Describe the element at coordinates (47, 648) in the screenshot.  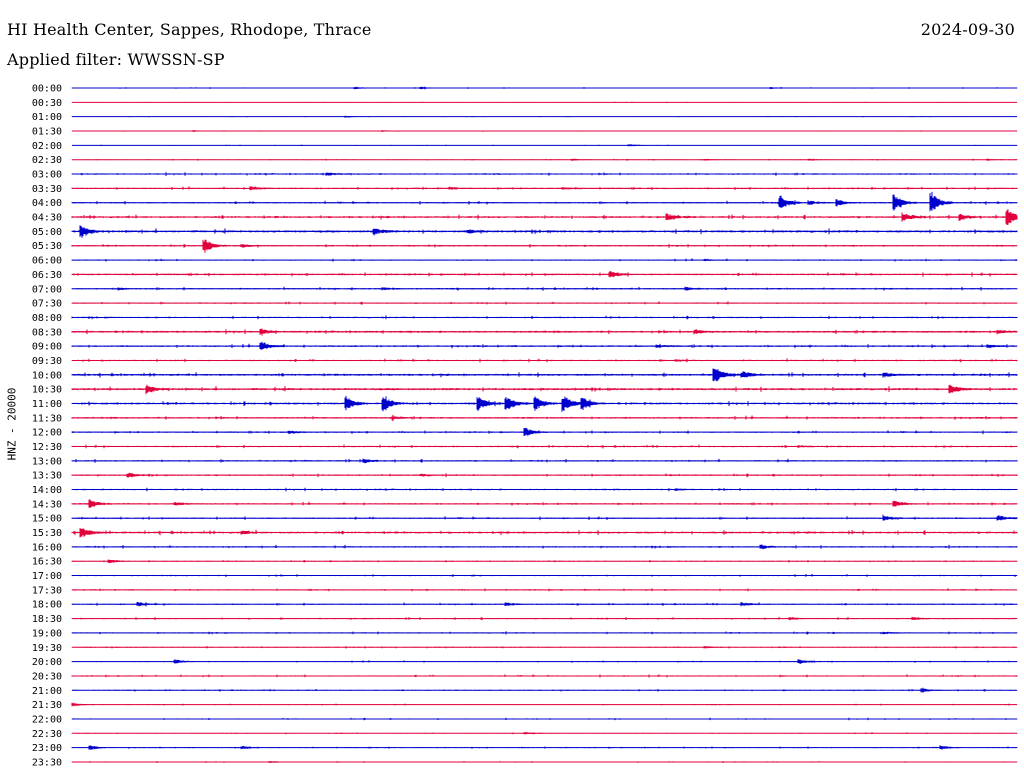
I see `row-time-label: 19:30` at that location.